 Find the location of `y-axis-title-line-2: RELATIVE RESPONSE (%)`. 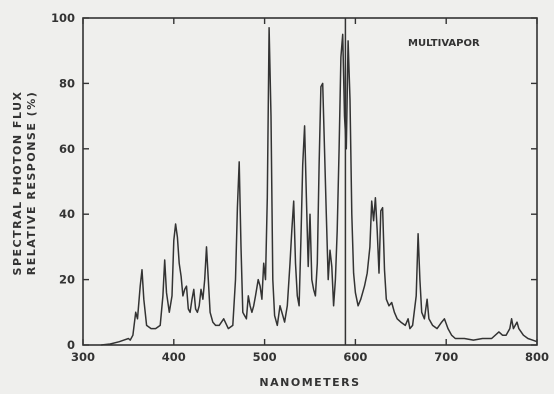

y-axis-title-line-2: RELATIVE RESPONSE (%) is located at coordinates (31, 183).